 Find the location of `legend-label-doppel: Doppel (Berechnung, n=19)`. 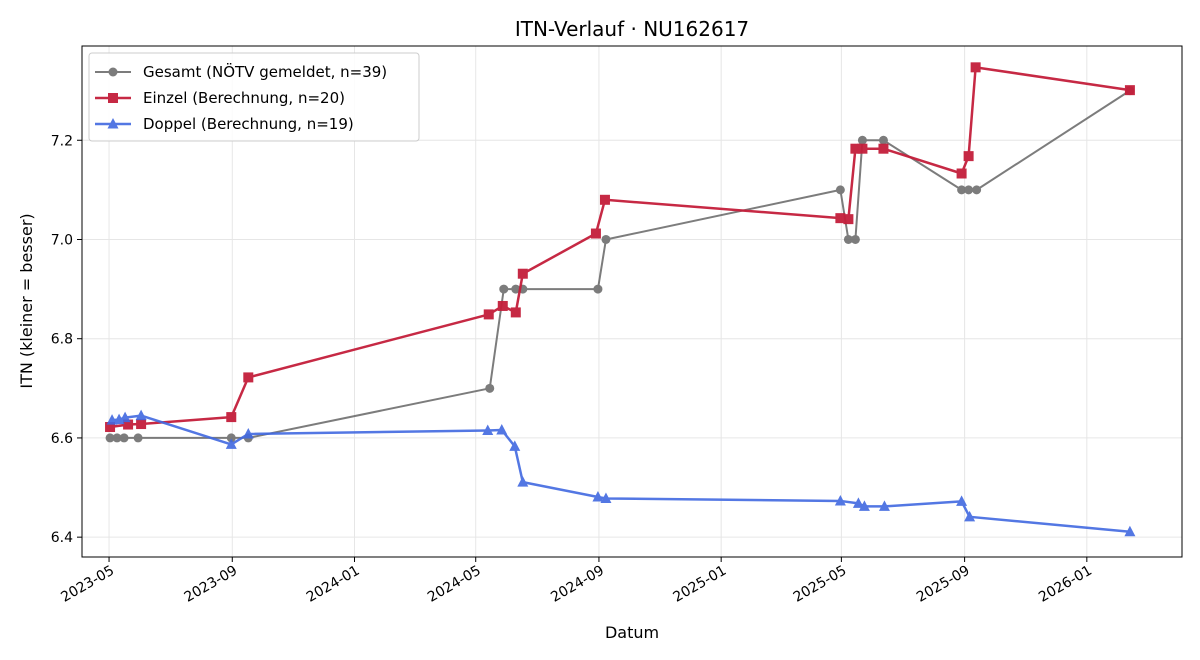

legend-label-doppel: Doppel (Berechnung, n=19) is located at coordinates (248, 124).